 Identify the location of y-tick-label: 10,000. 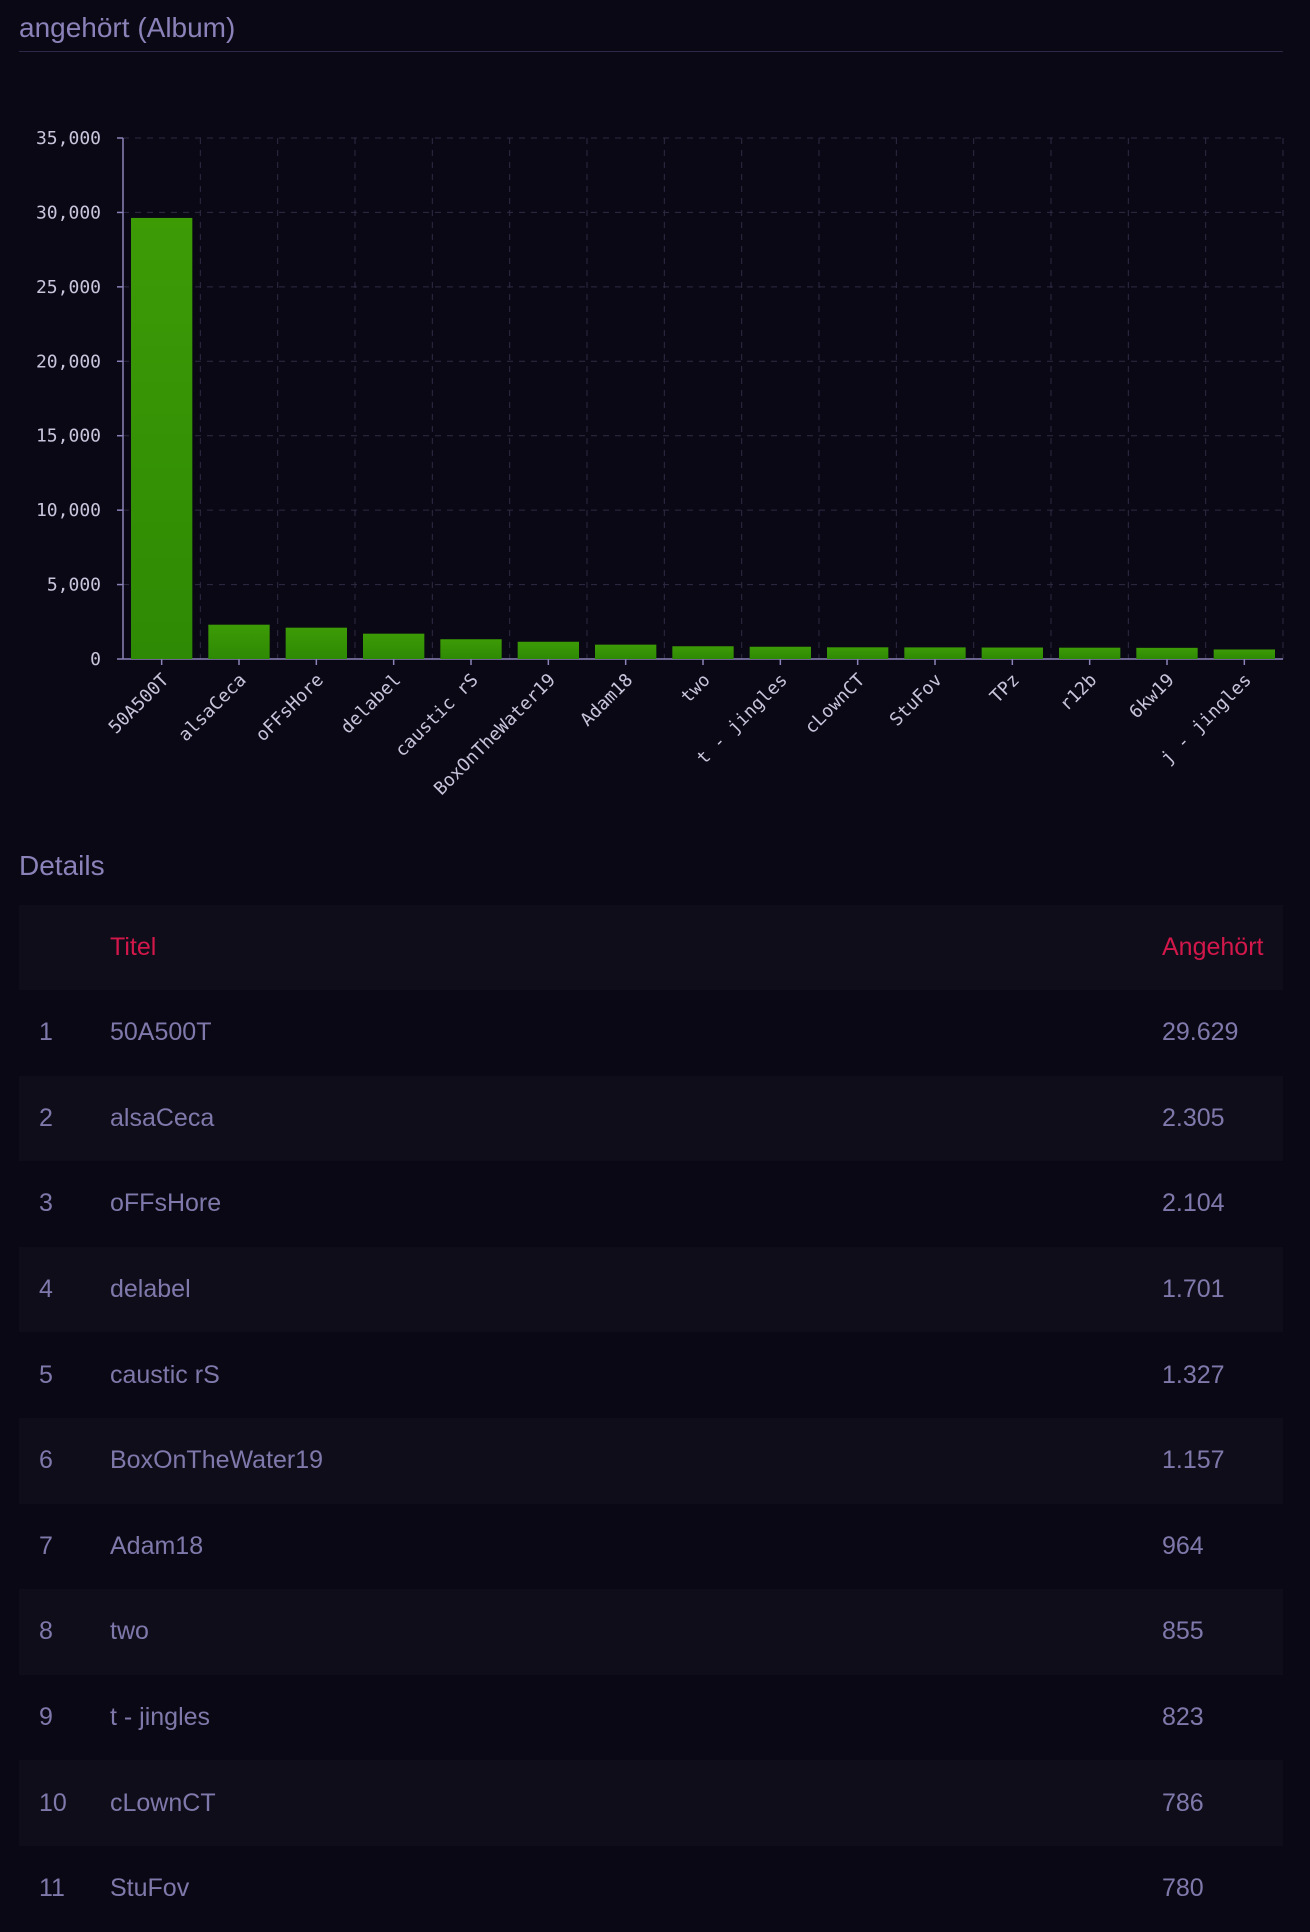
(68, 510).